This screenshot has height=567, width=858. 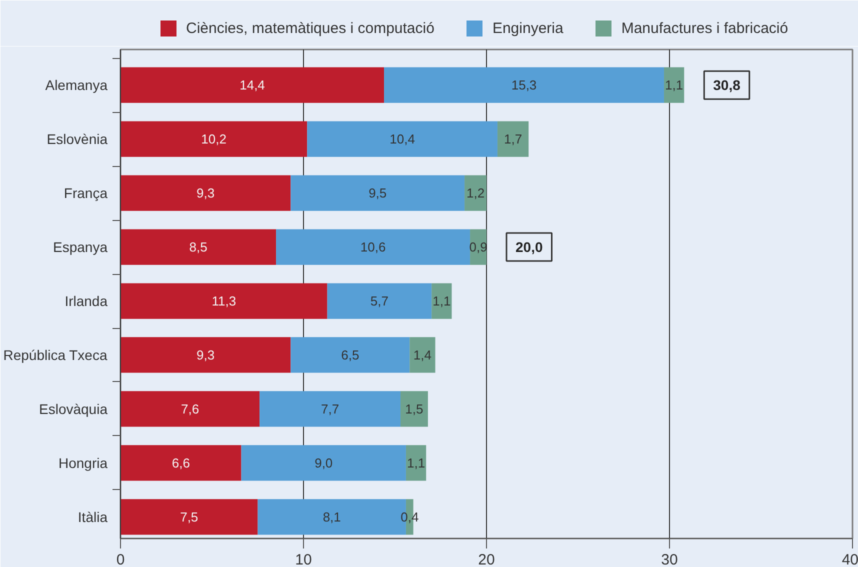 I want to click on data-label: 5,7, so click(x=379, y=301).